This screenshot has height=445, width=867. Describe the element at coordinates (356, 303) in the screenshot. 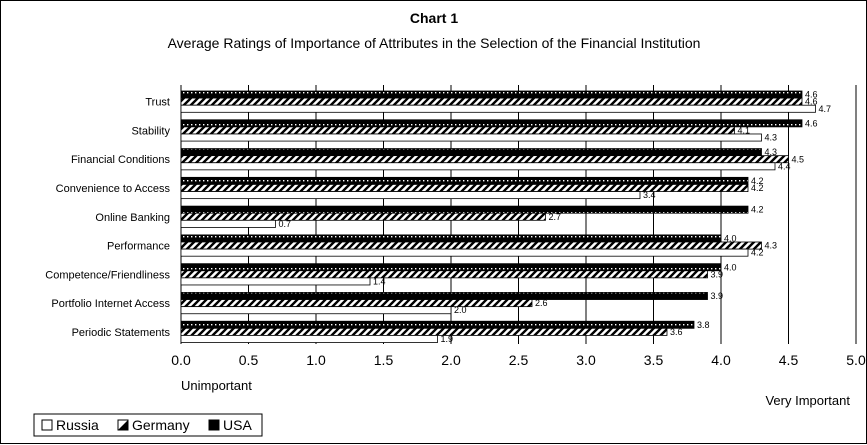

I see `bar-germany-portfolio-internet-access` at that location.